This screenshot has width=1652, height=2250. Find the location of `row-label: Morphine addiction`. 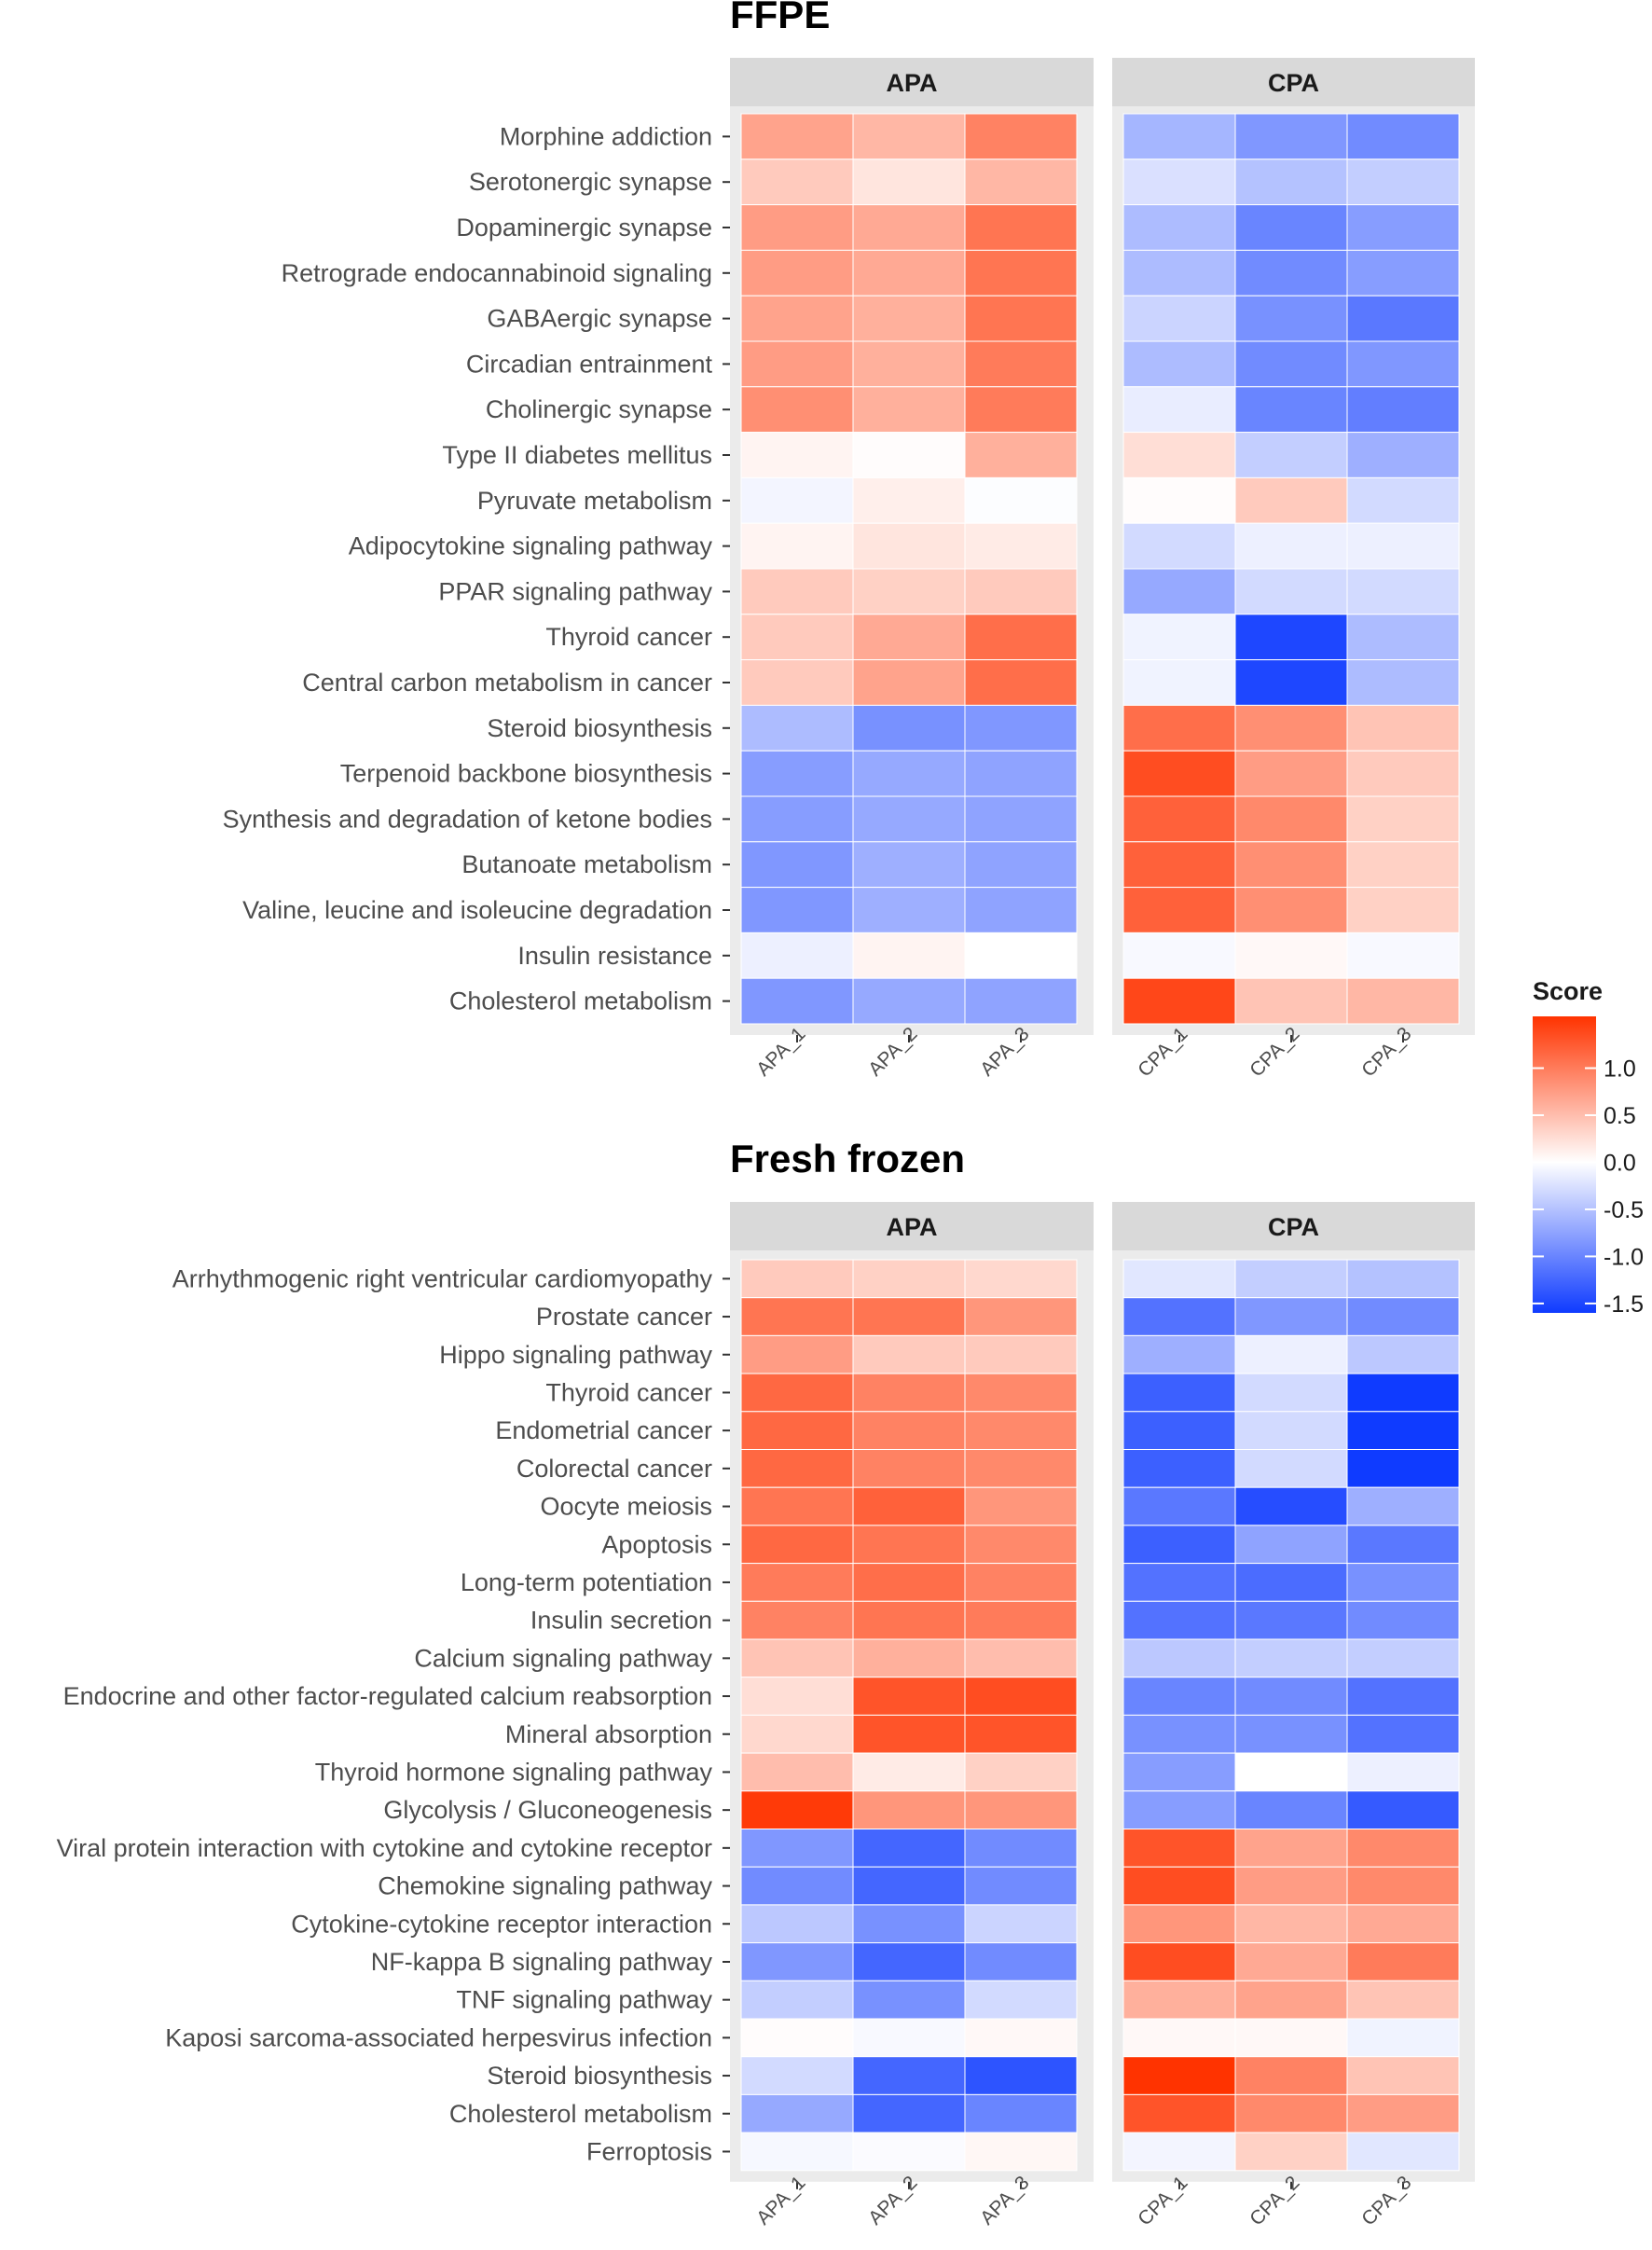

row-label: Morphine addiction is located at coordinates (606, 136).